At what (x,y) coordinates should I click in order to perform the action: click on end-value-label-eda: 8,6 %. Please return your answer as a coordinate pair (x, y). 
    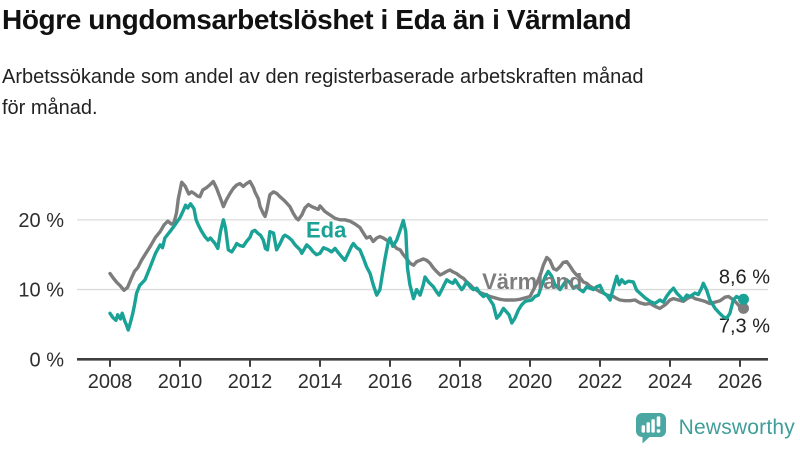
    Looking at the image, I should click on (744, 277).